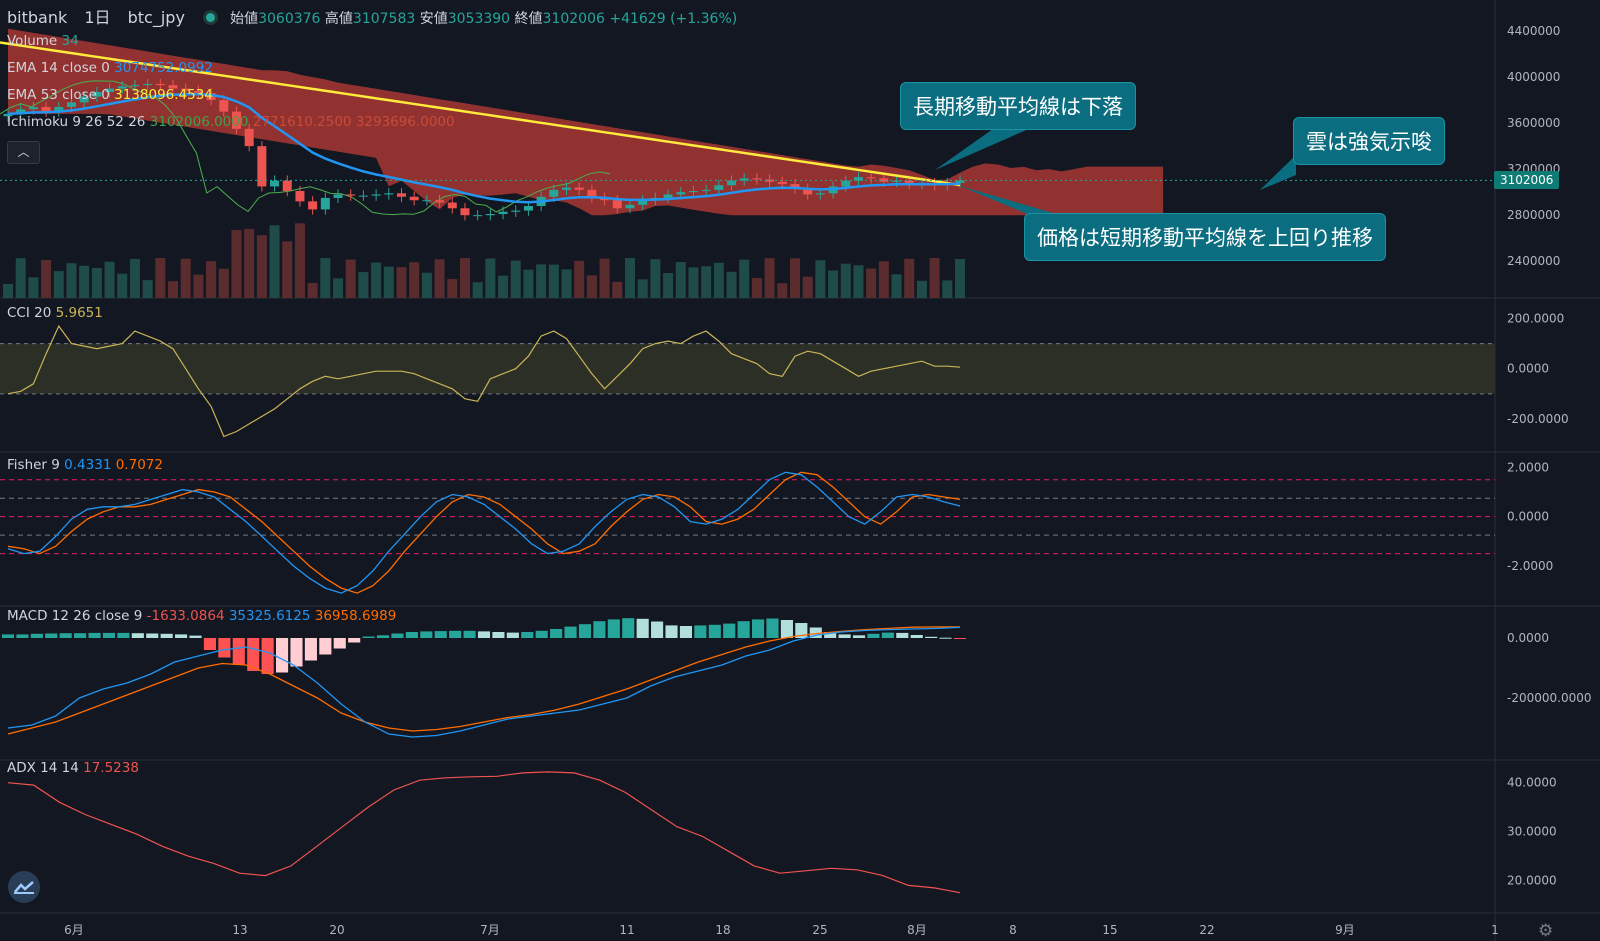  Describe the element at coordinates (70, 41) in the screenshot. I see `volume-value: 34` at that location.